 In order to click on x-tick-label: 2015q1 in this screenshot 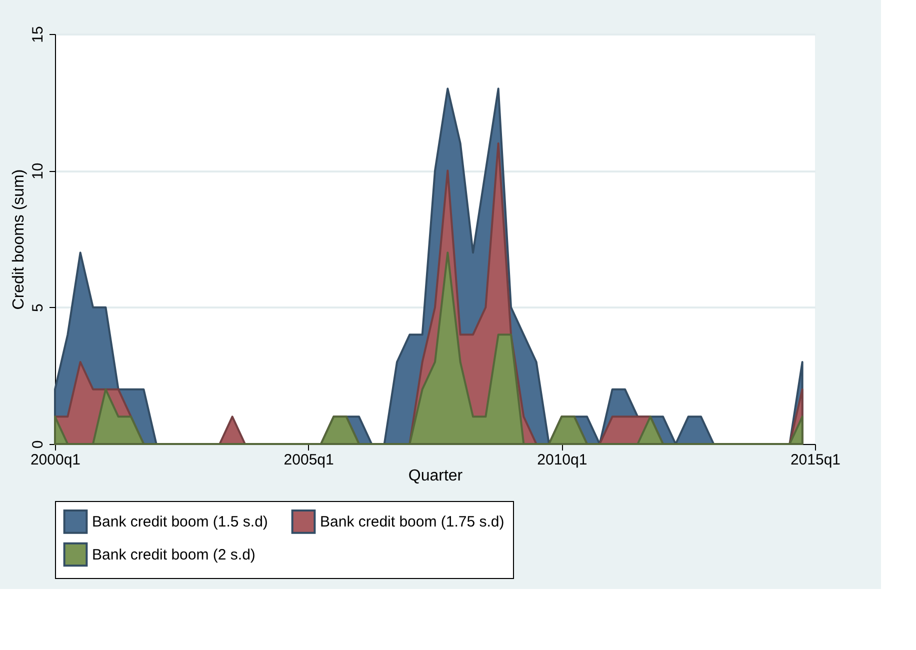, I will do `click(815, 460)`.